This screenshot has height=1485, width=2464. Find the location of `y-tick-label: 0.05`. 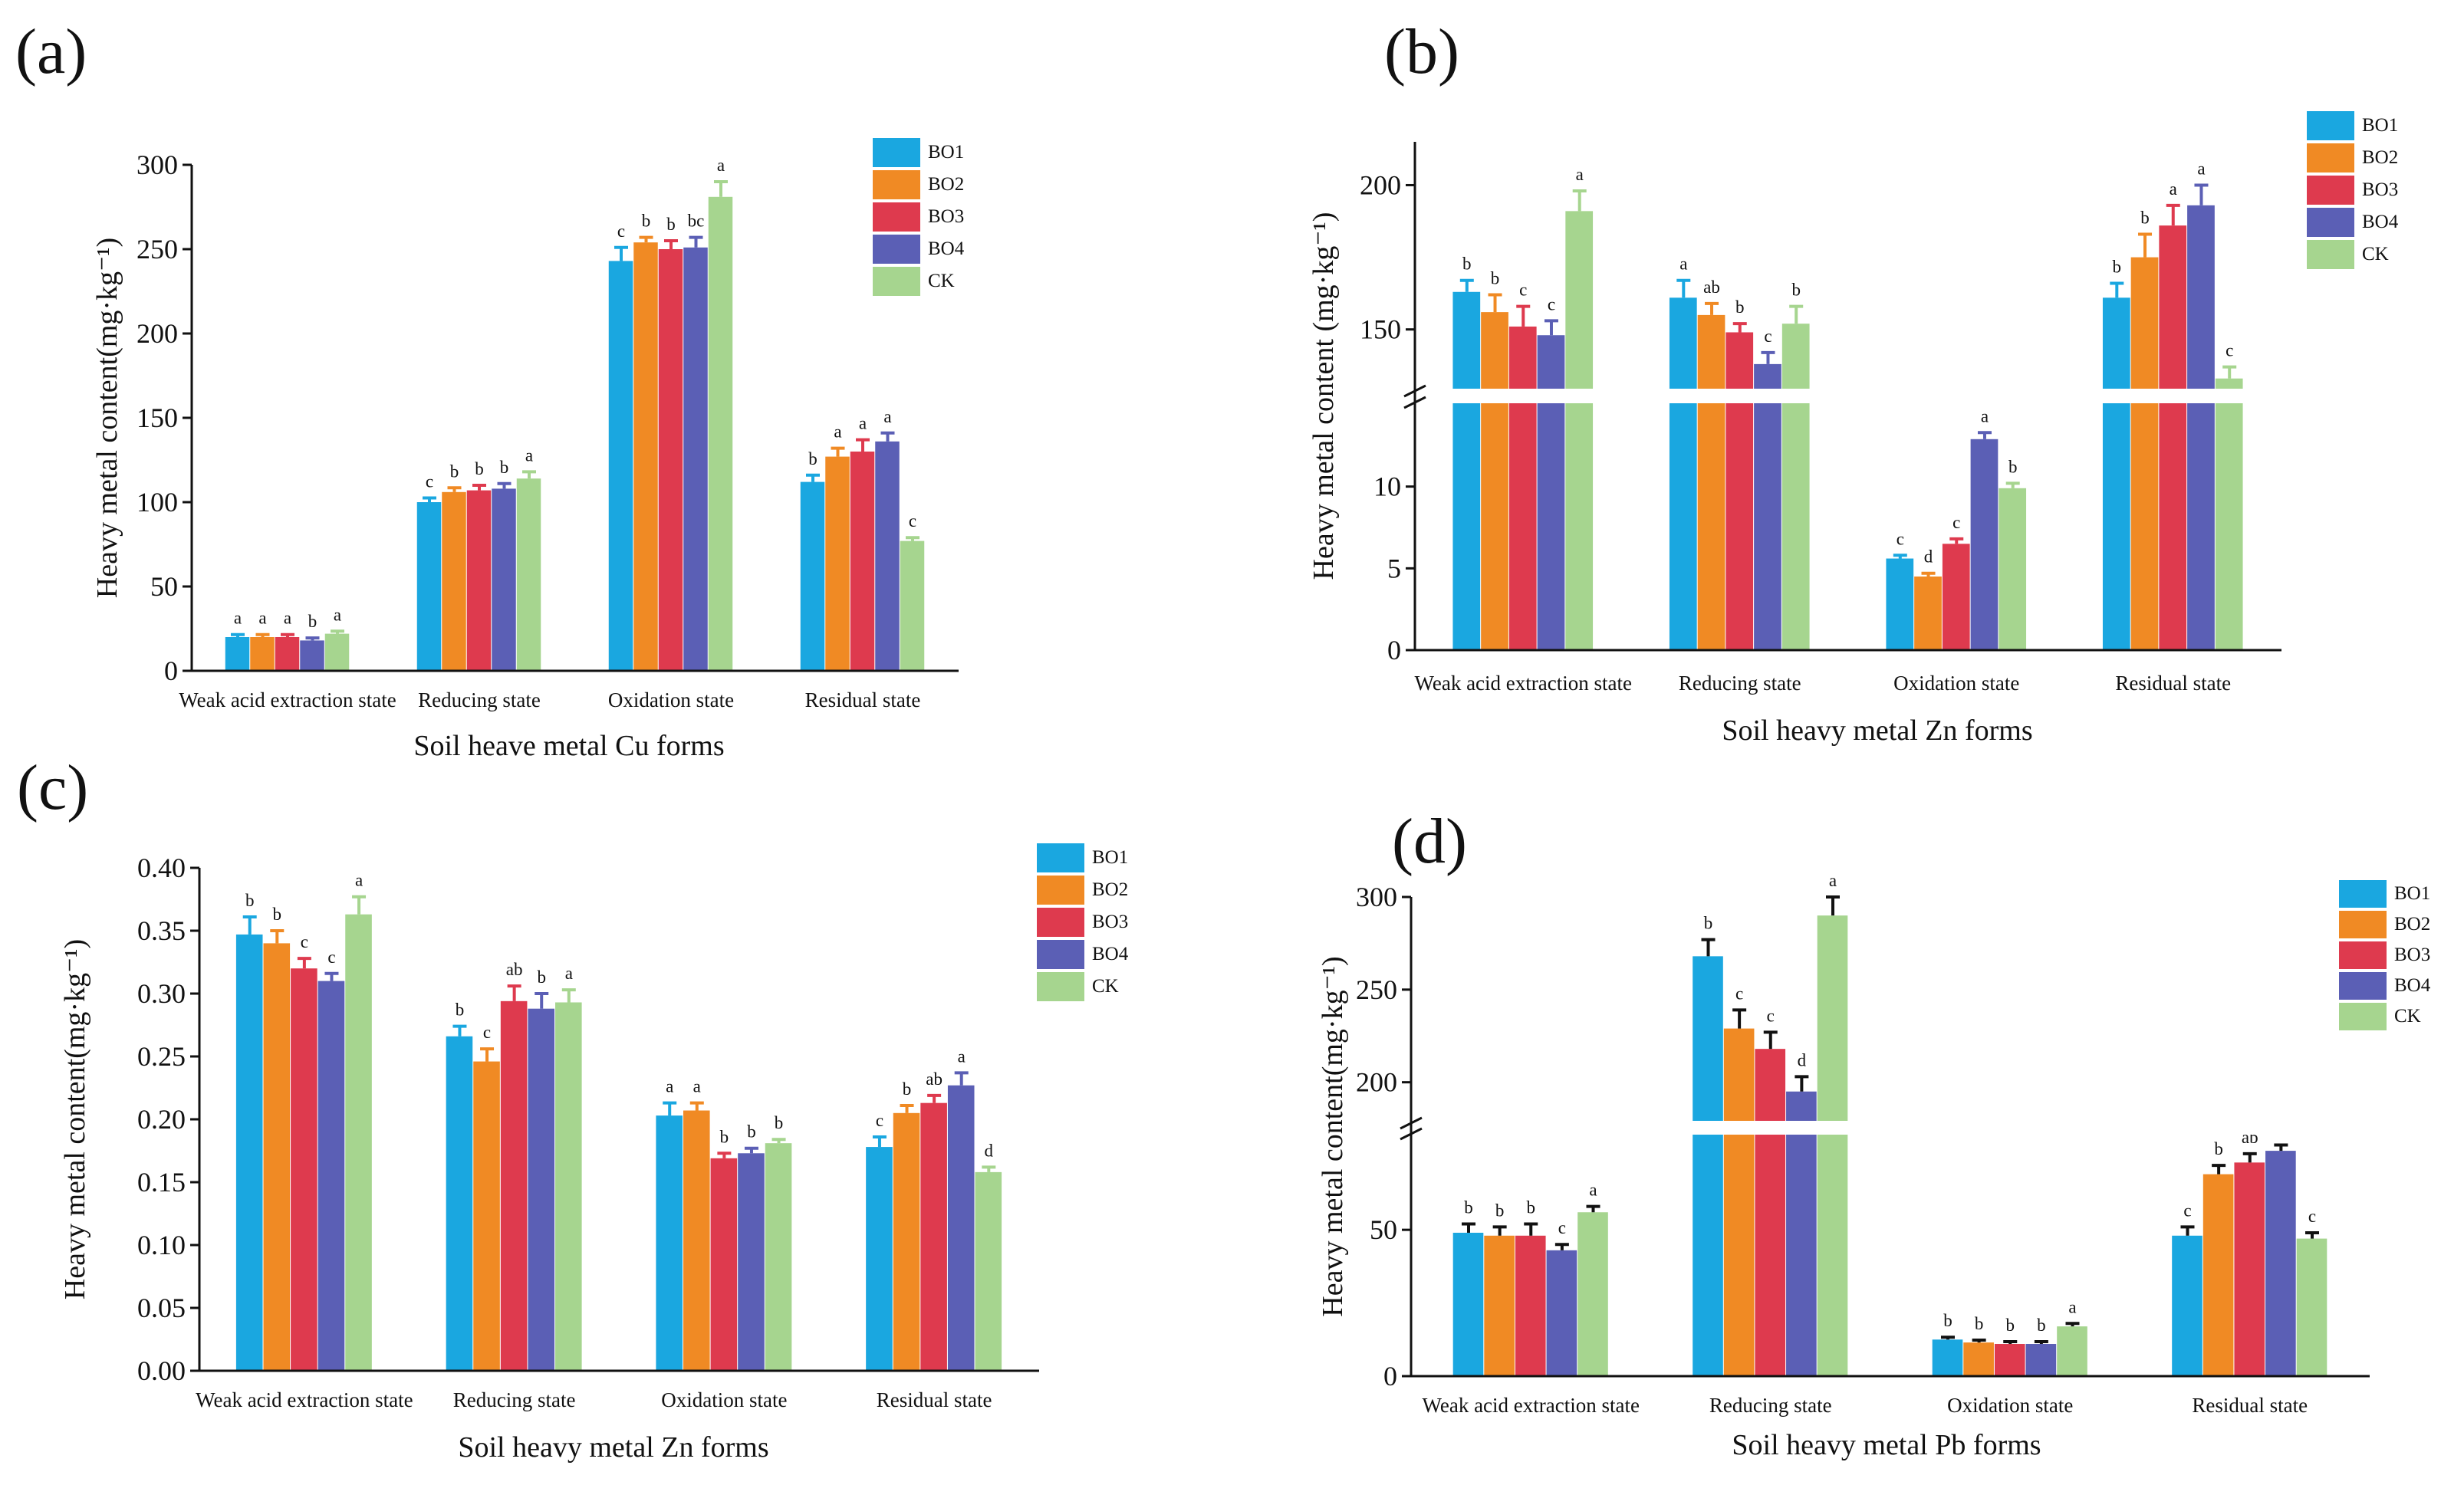

y-tick-label: 0.05 is located at coordinates (161, 1308).